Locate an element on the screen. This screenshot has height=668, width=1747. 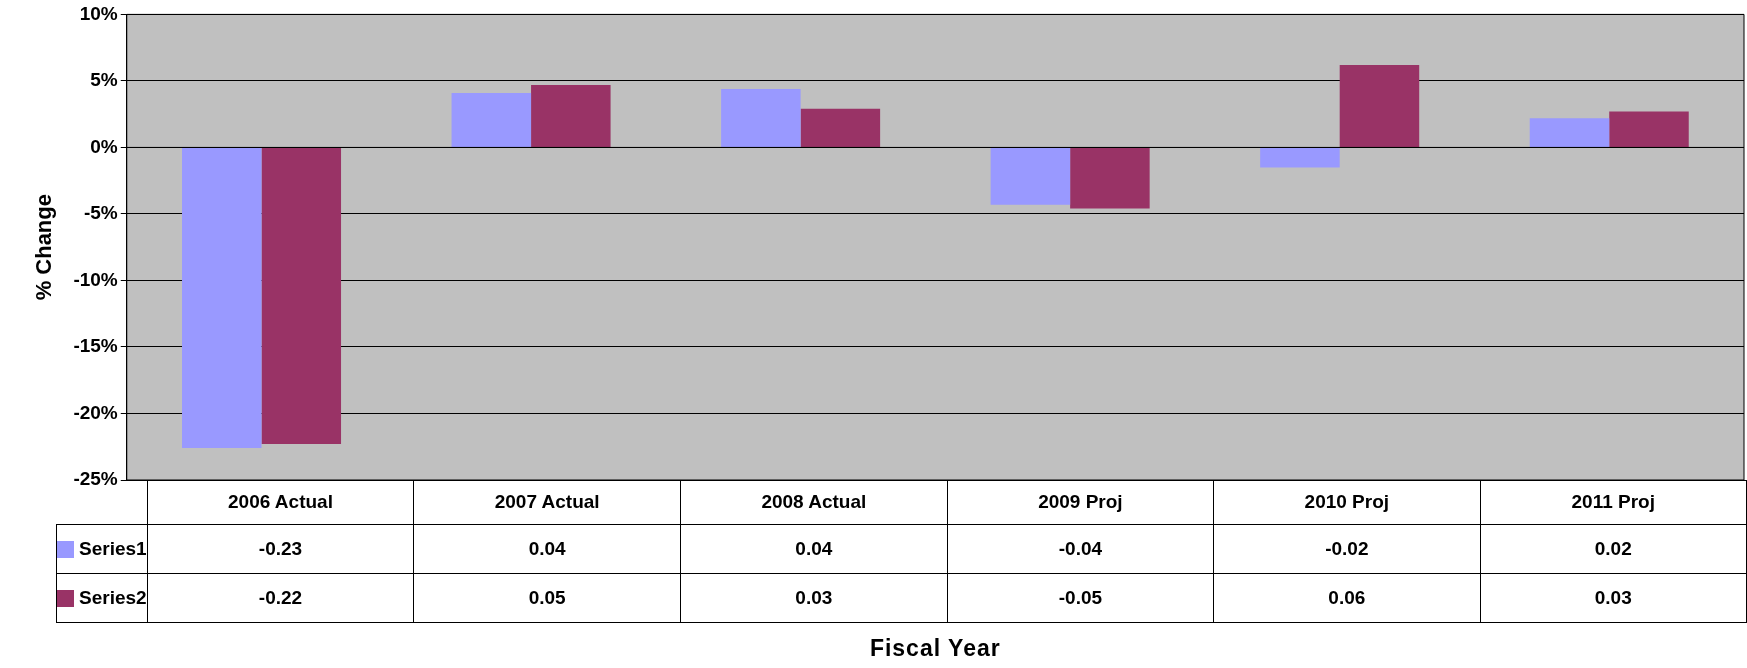
data-label: -0.02 is located at coordinates (1347, 548).